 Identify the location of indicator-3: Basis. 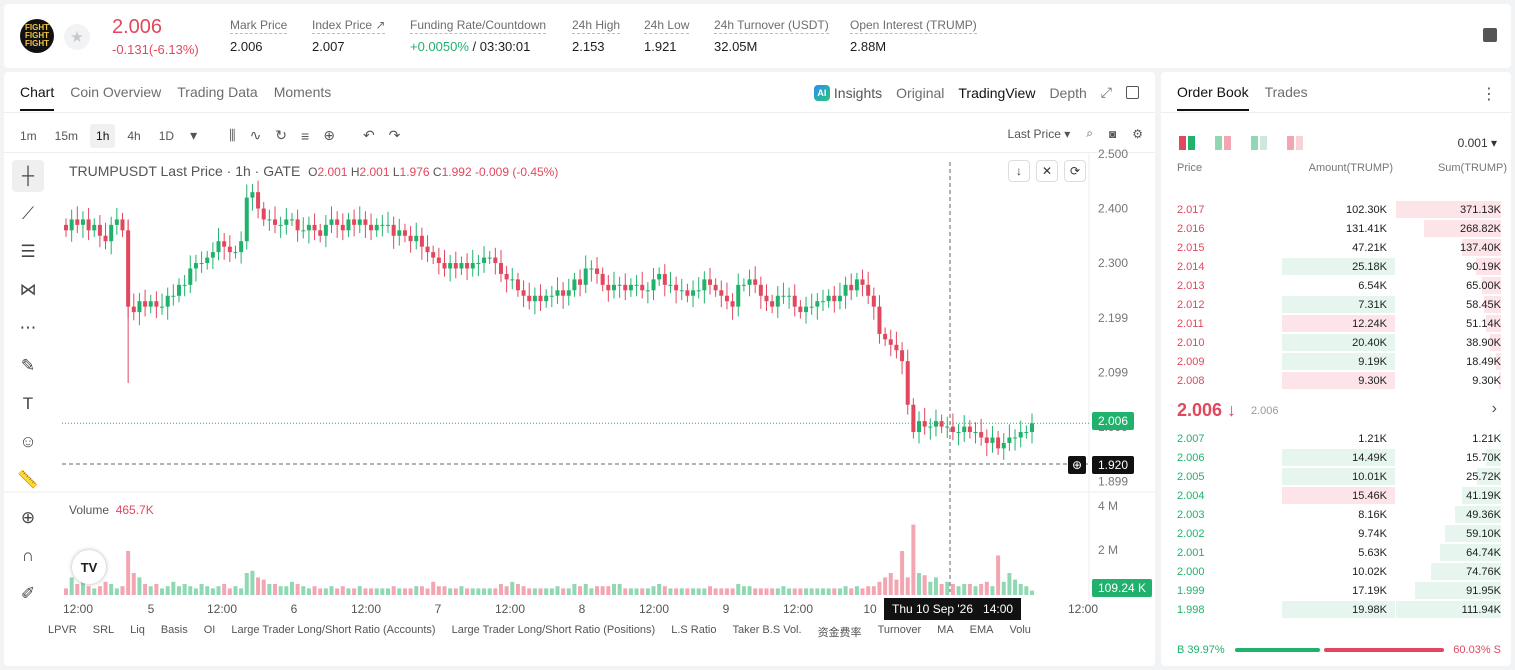
(174, 630).